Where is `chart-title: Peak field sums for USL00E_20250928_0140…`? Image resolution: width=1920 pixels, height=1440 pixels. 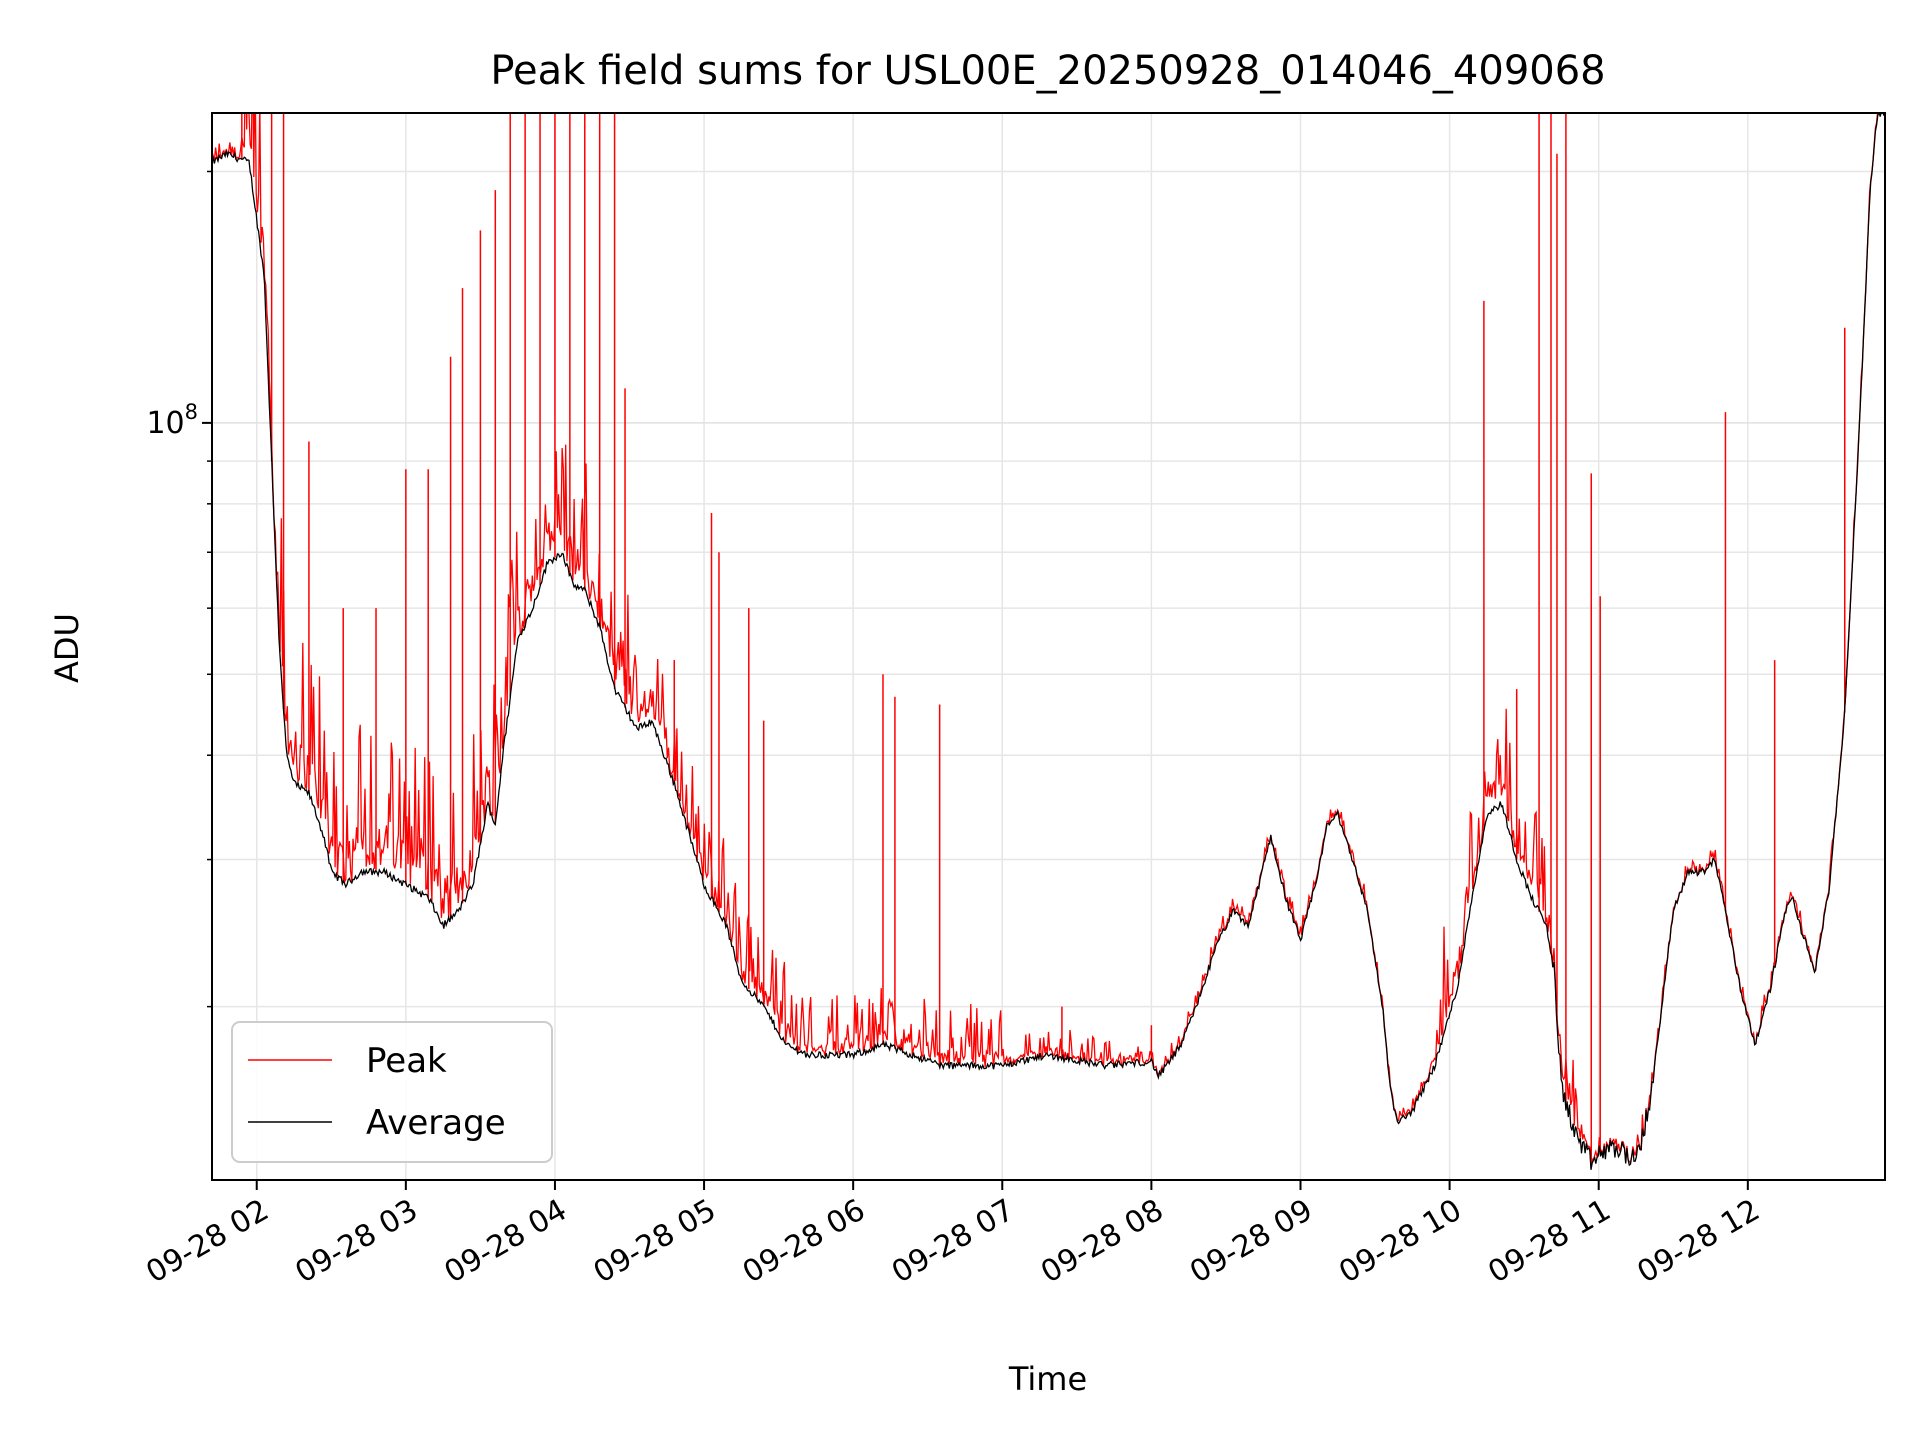
chart-title: Peak field sums for USL00E_20250928_0140… is located at coordinates (1047, 71).